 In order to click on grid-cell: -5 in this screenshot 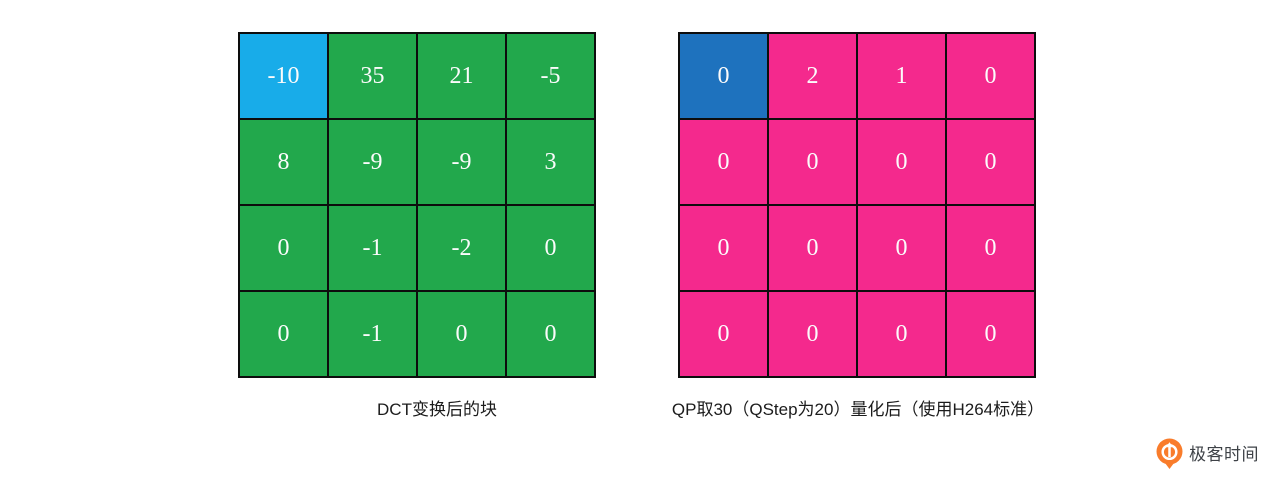, I will do `click(550, 76)`.